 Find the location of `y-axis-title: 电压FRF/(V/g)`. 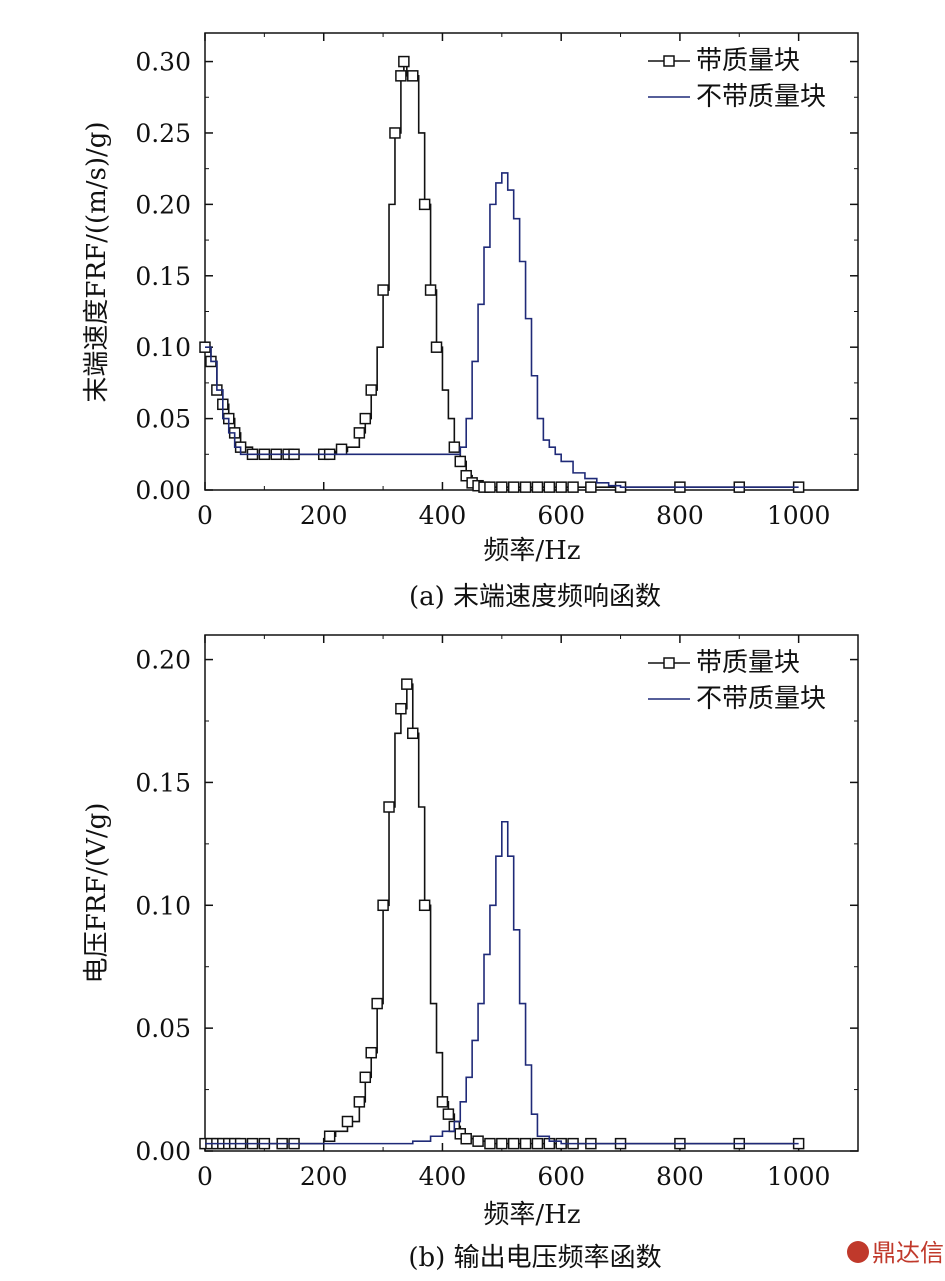

y-axis-title: 电压FRF/(V/g) is located at coordinates (97, 893).